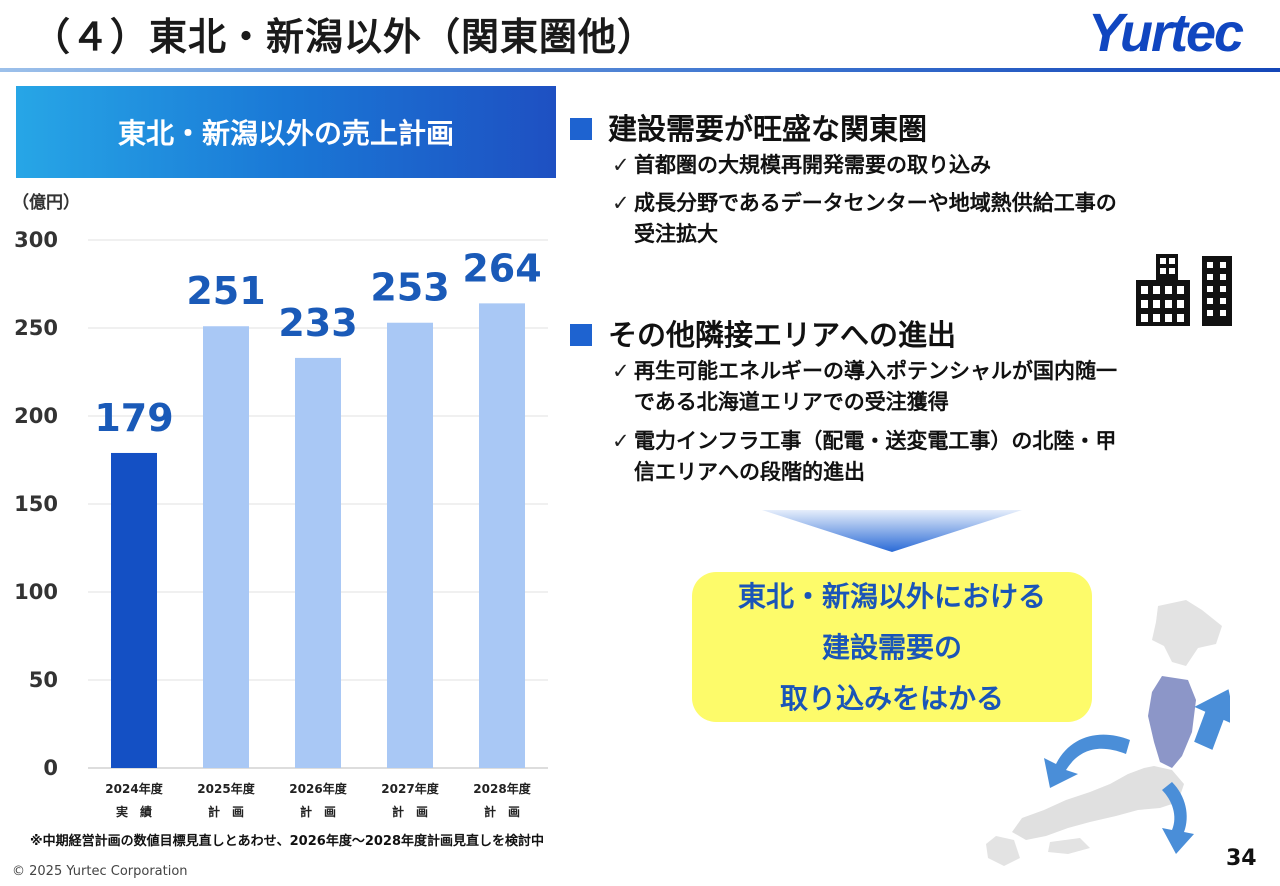 Image resolution: width=1280 pixels, height=886 pixels. I want to click on callout-line: 東北・新潟以外における, so click(891, 596).